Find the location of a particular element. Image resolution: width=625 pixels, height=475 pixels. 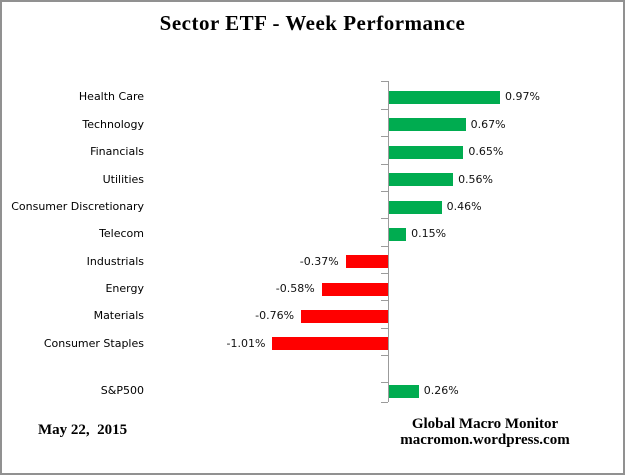

category-label: Financials is located at coordinates (117, 151).